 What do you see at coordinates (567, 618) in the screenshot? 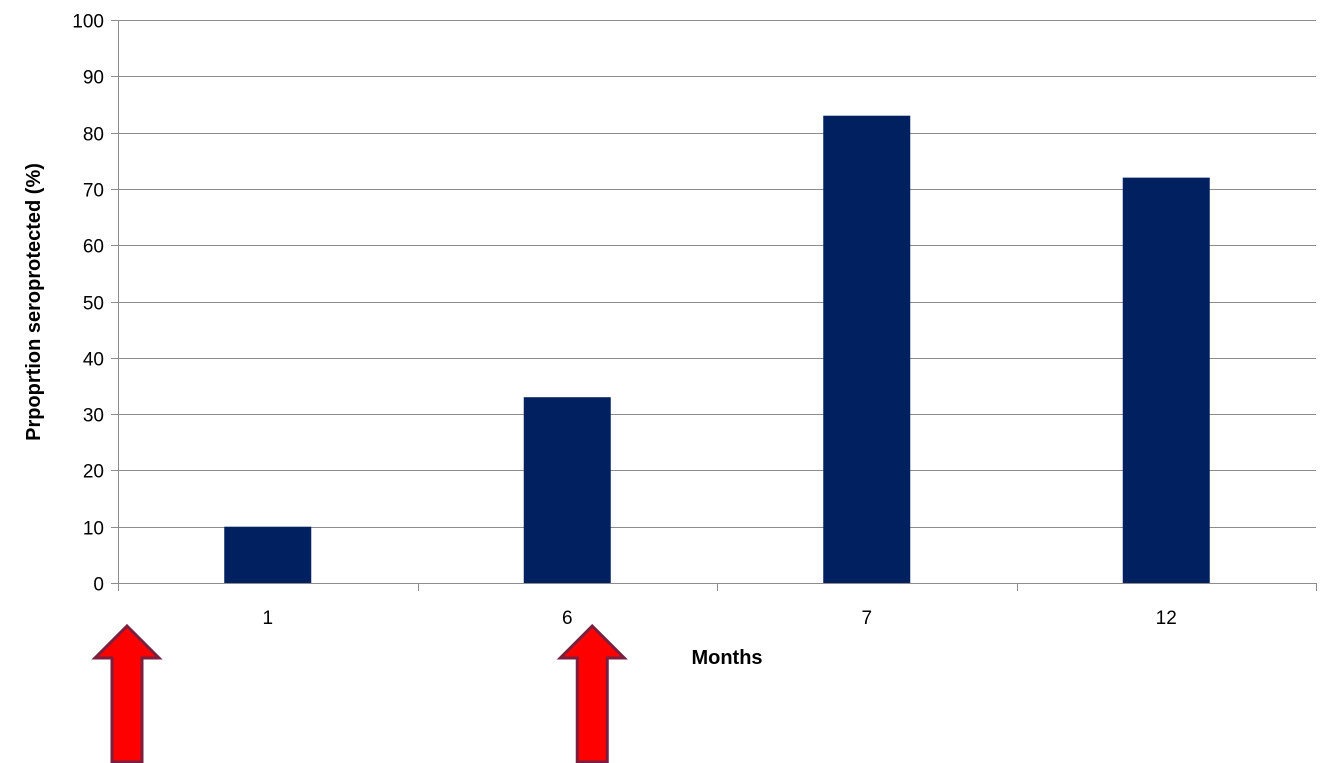
I see `x-tick-label: 6` at bounding box center [567, 618].